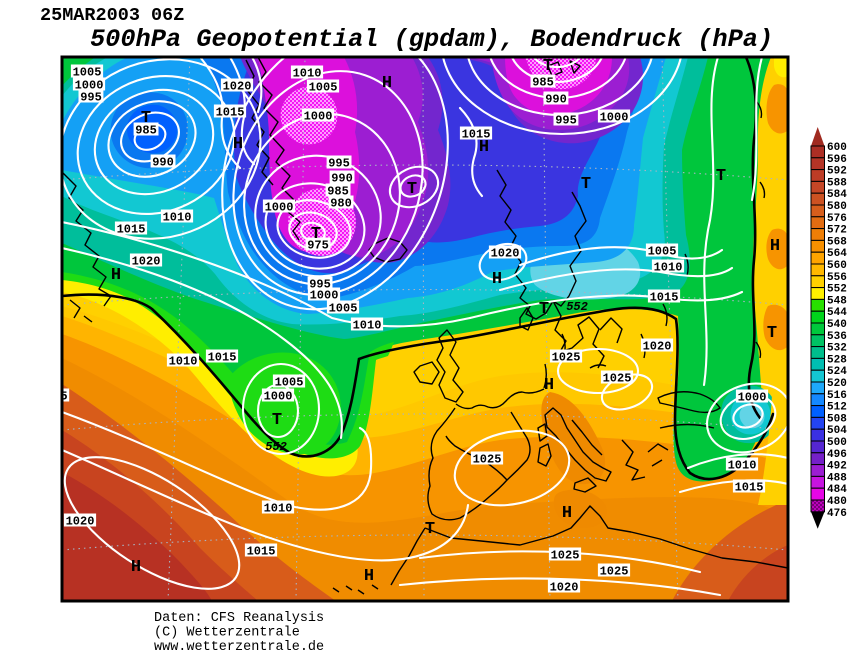  What do you see at coordinates (837, 431) in the screenshot?
I see `svg-text: 504` at bounding box center [837, 431].